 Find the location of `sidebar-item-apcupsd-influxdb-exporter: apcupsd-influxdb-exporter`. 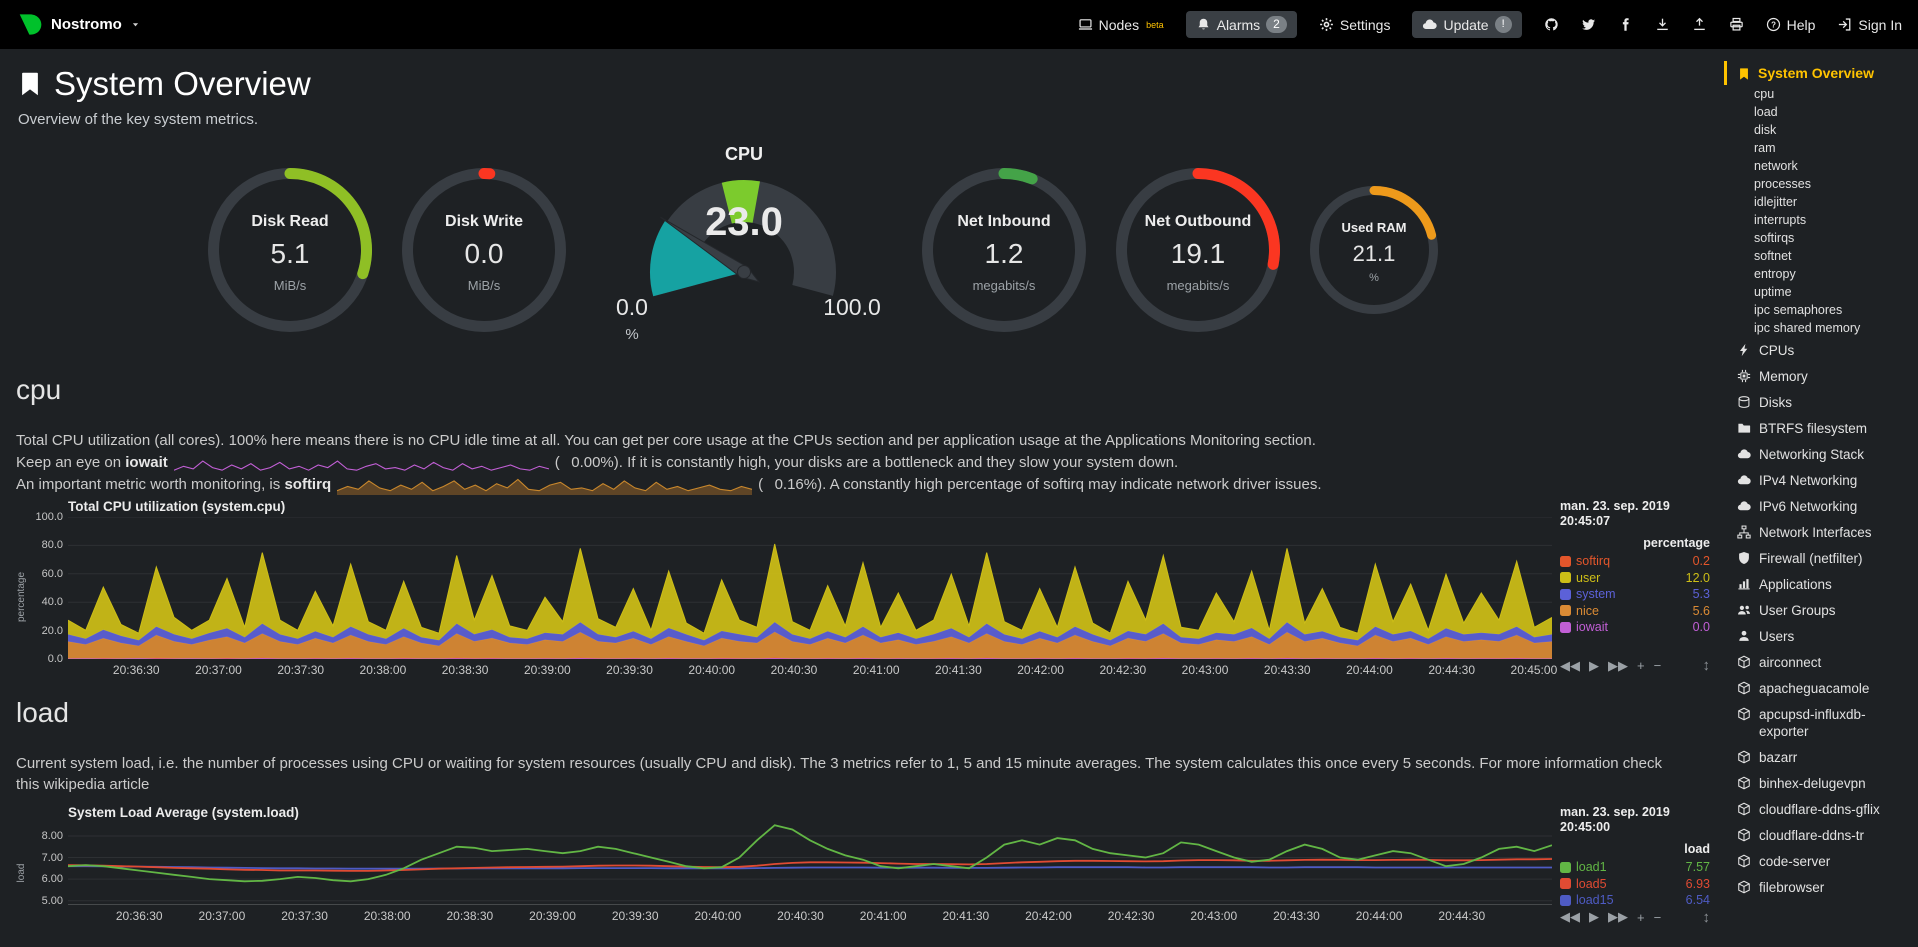

sidebar-item-apcupsd-influxdb-exporter: apcupsd-influxdb-exporter is located at coordinates (1821, 722).